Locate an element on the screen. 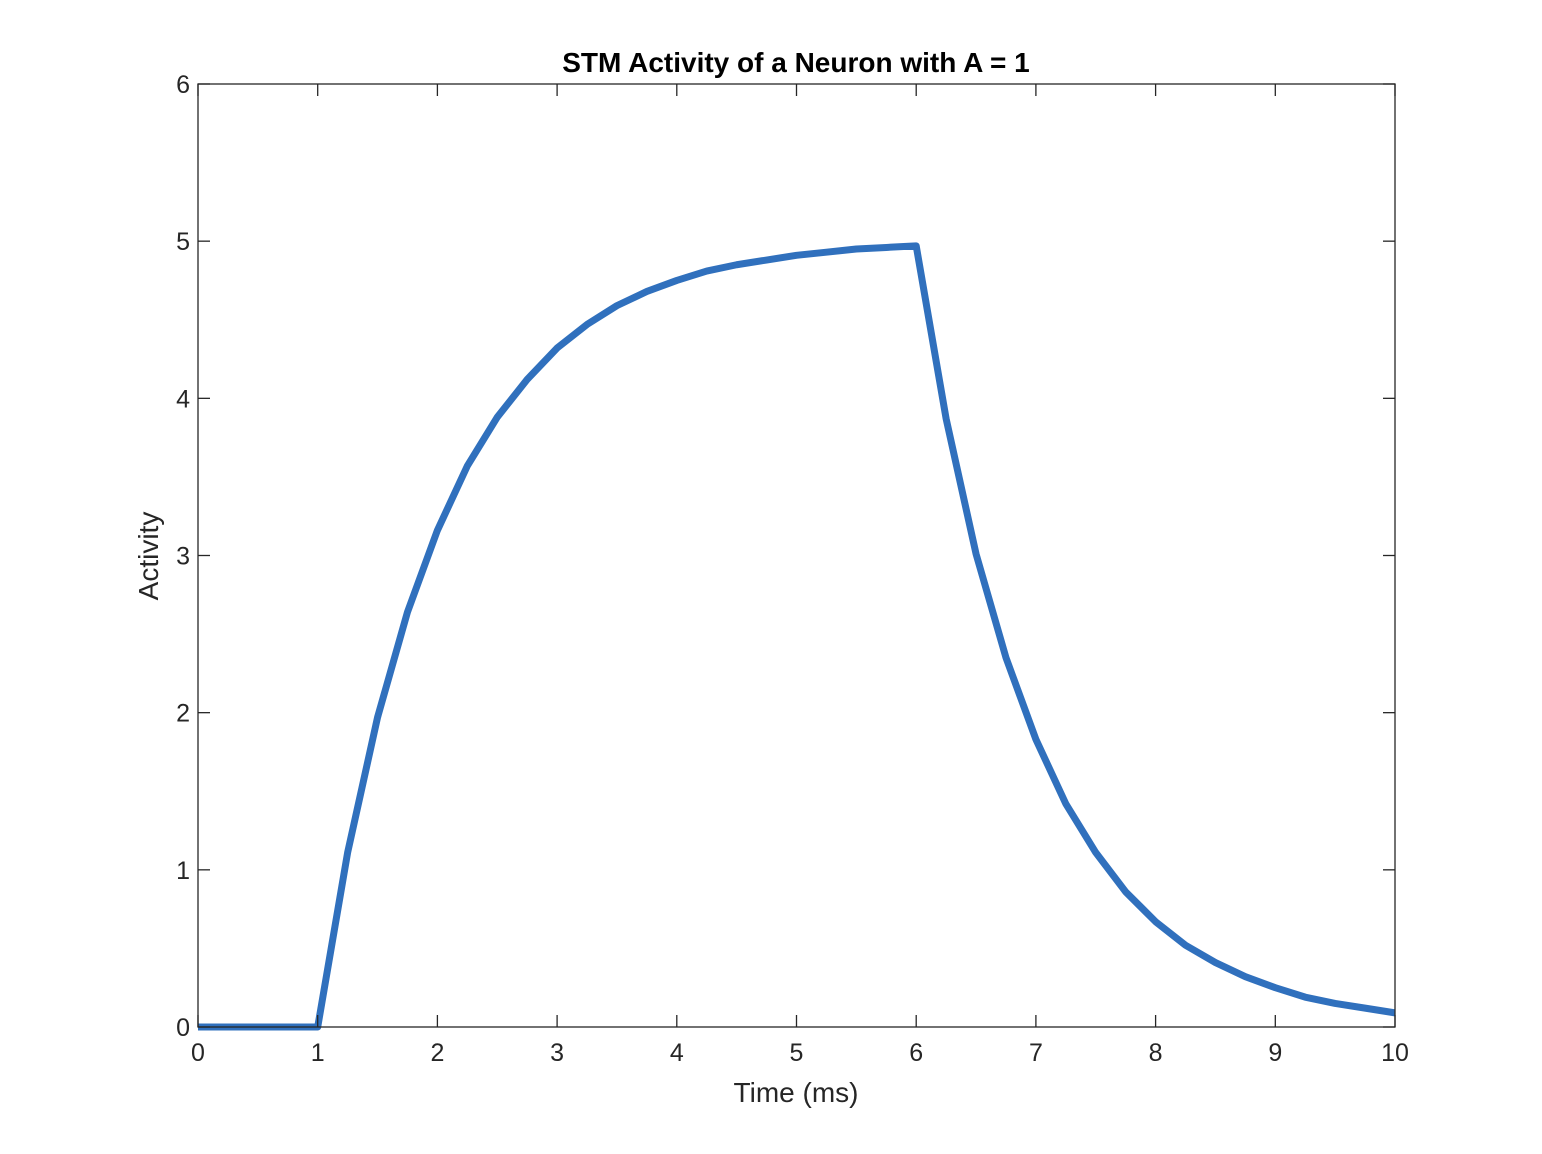 This screenshot has width=1542, height=1154. y-tick-label: 2 is located at coordinates (183, 714).